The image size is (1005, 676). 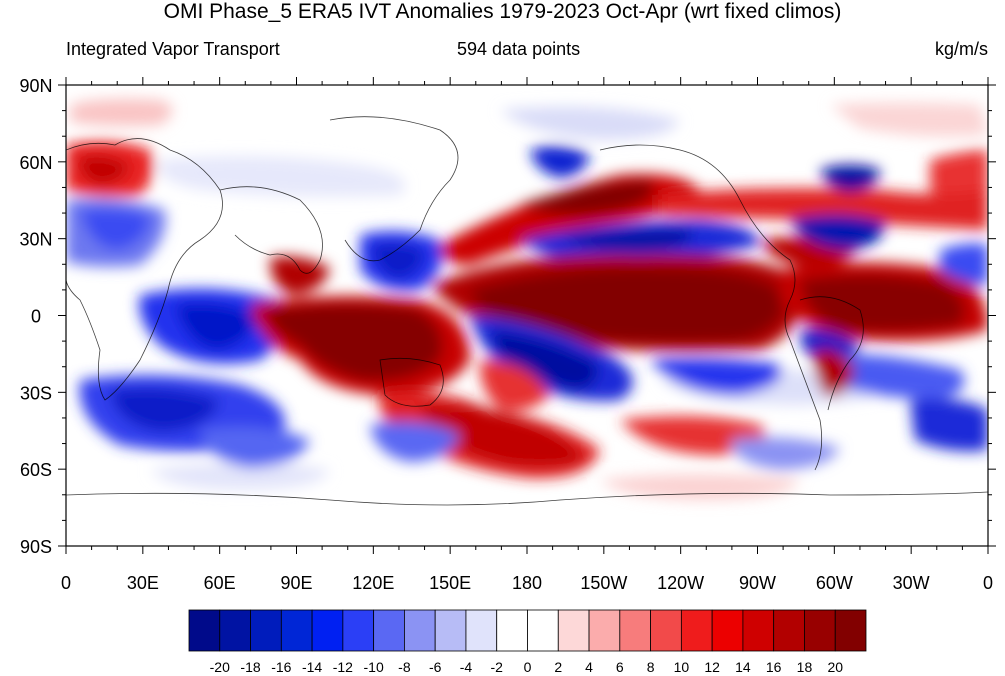 I want to click on colorbar-level-label: 4, so click(x=589, y=667).